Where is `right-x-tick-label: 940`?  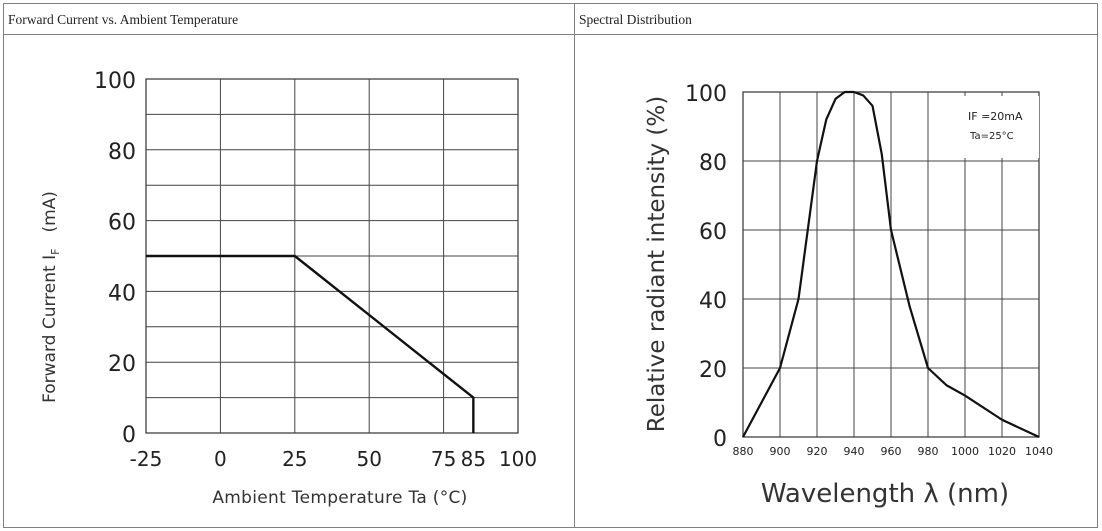
right-x-tick-label: 940 is located at coordinates (854, 451).